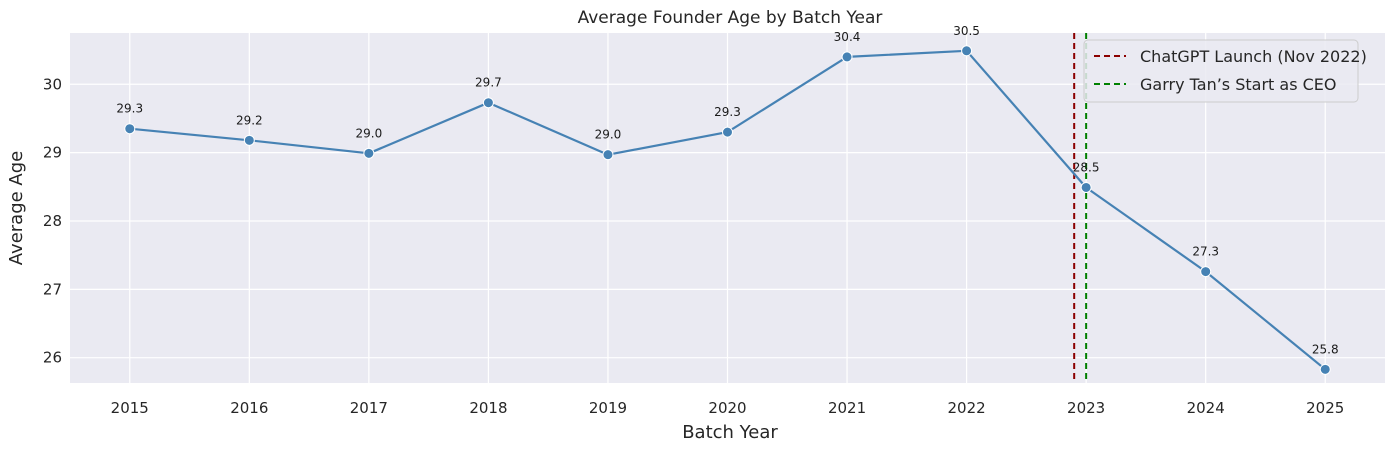 Image resolution: width=1400 pixels, height=449 pixels. I want to click on data-label-2018: 29.7, so click(488, 83).